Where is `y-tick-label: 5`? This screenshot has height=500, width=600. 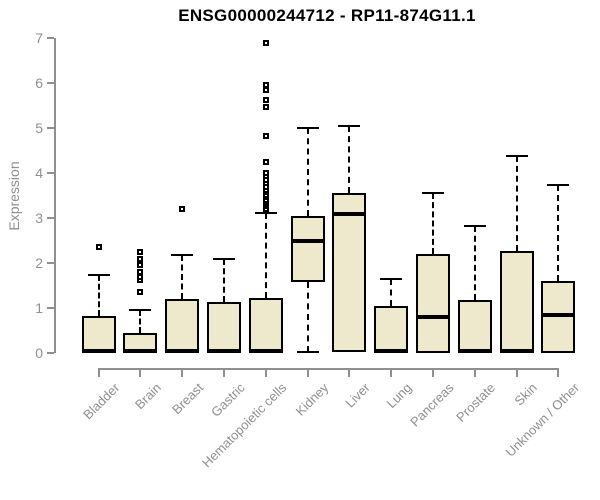 y-tick-label: 5 is located at coordinates (39, 128).